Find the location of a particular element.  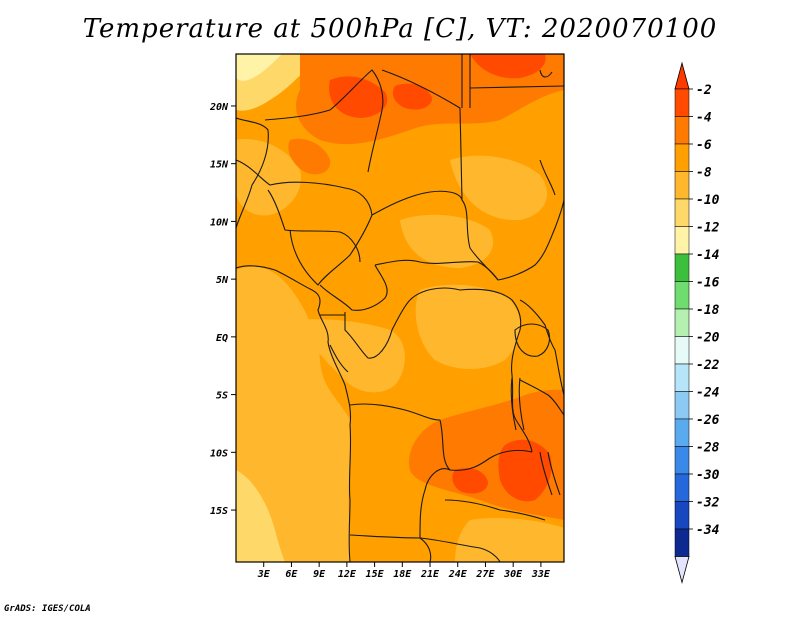

field-southwest-minus10 is located at coordinates (260, 516).